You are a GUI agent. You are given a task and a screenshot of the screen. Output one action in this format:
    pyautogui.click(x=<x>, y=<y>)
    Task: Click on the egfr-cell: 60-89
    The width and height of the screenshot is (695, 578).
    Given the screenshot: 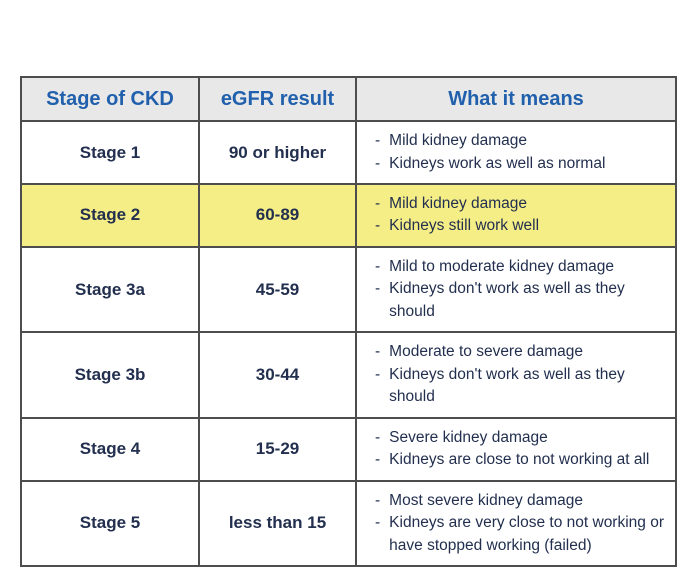 What is the action you would take?
    pyautogui.click(x=277, y=215)
    